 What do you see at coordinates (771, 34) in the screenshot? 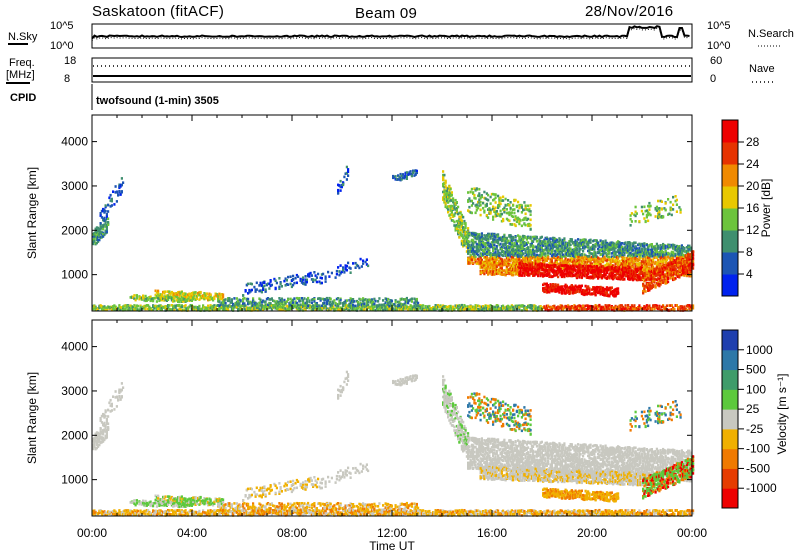
I see `nsearch-label: N.Search` at bounding box center [771, 34].